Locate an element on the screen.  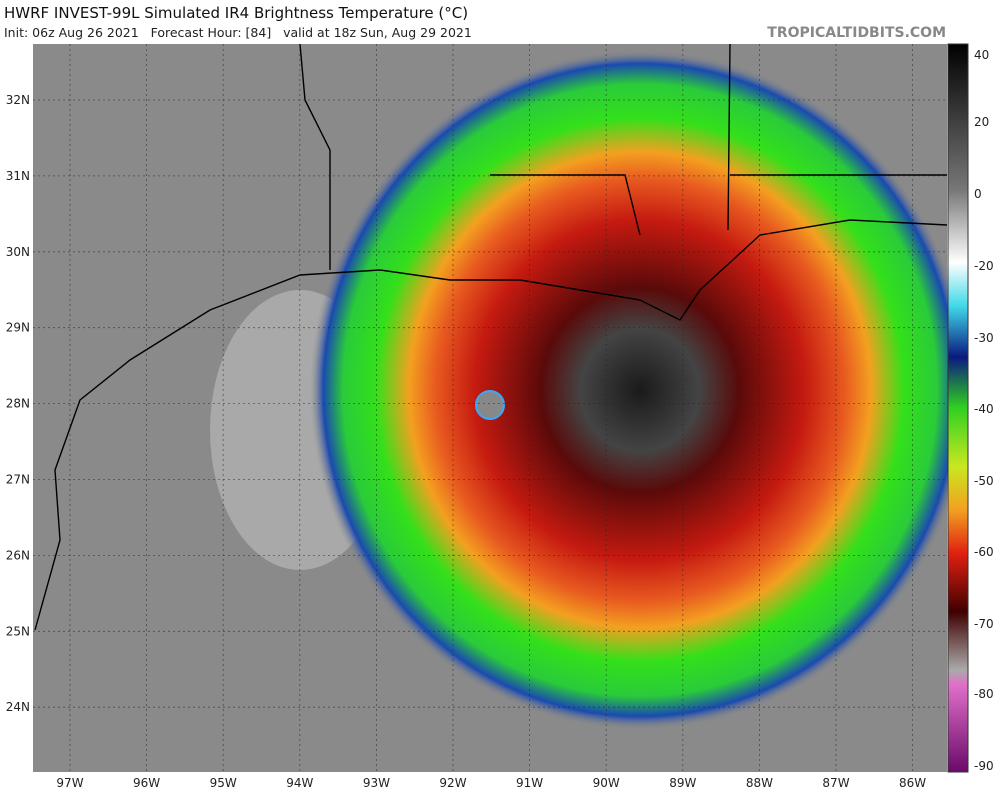
lon-label: 90W is located at coordinates (606, 783).